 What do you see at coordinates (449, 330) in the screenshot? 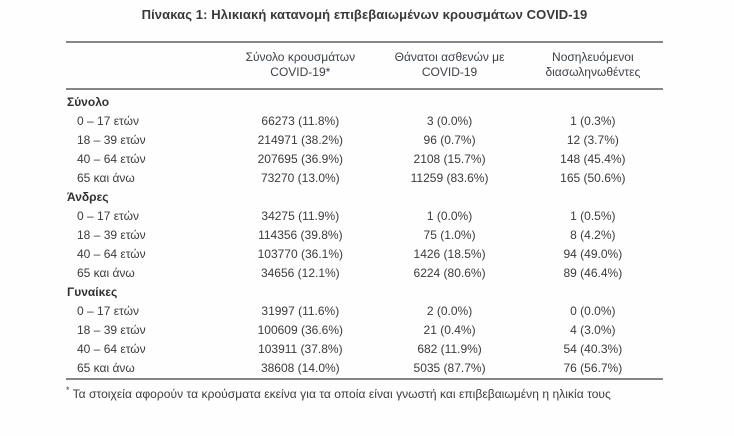
I see `deaths-cell: 21 (0.4%)` at bounding box center [449, 330].